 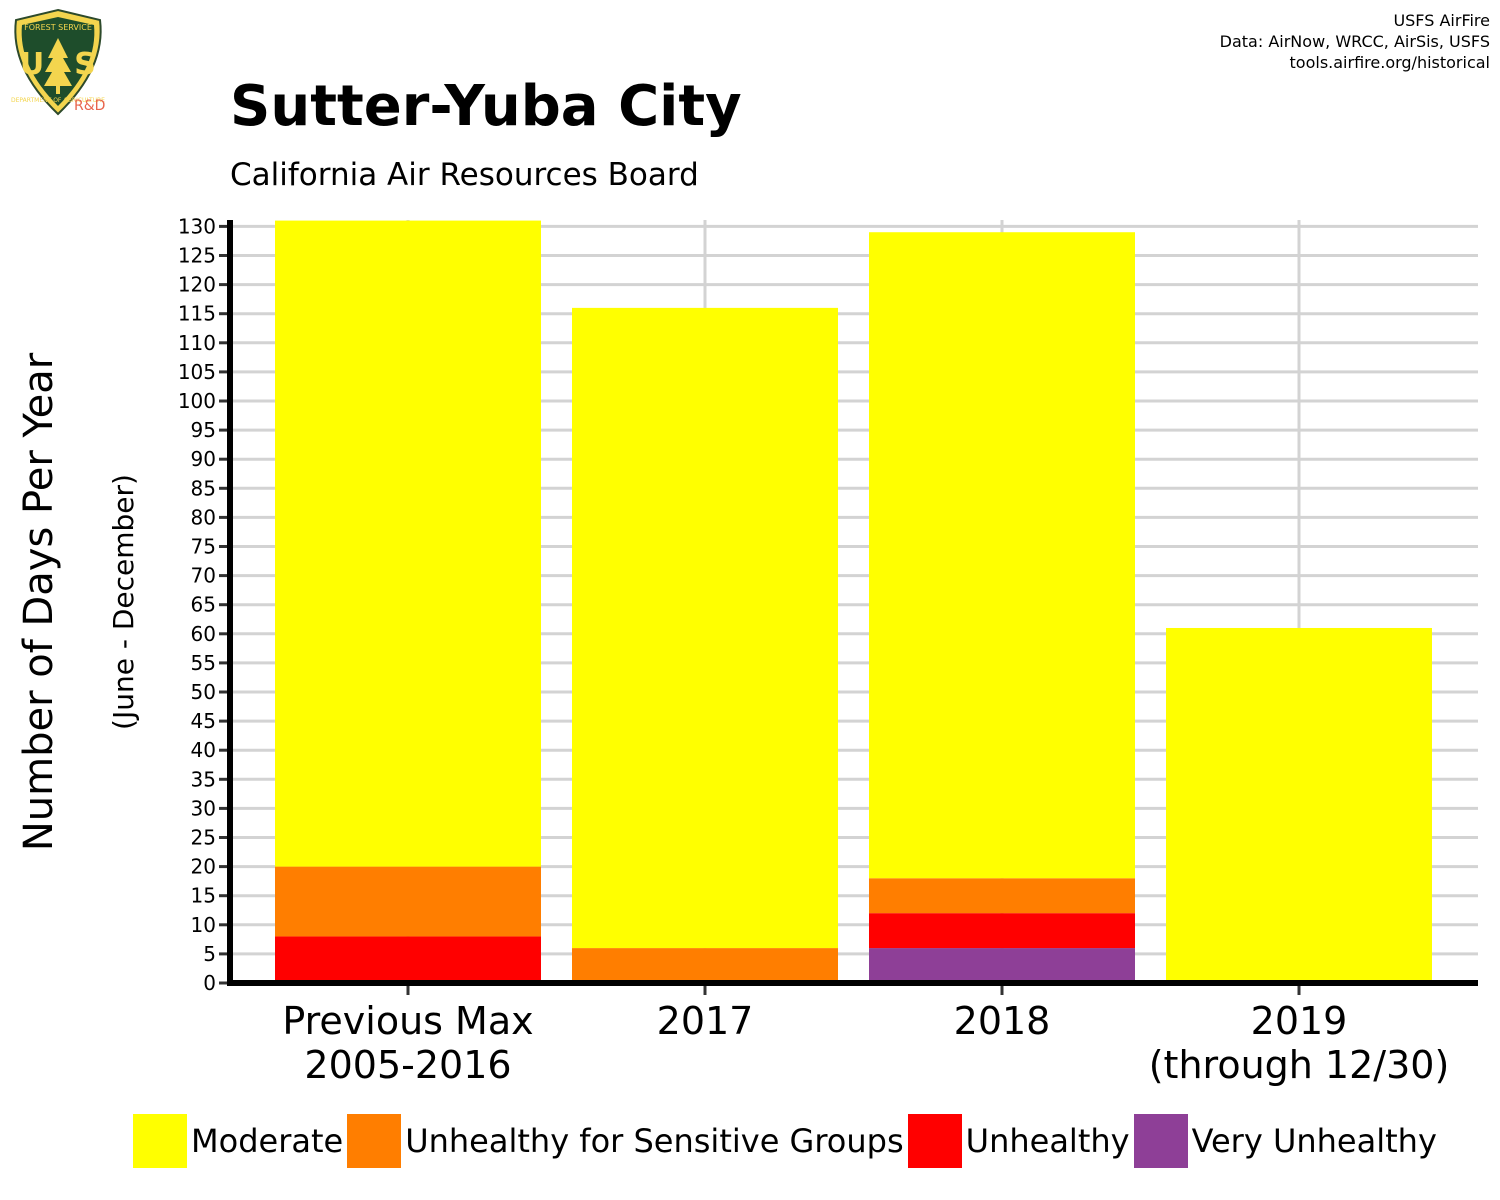 What do you see at coordinates (203, 925) in the screenshot?
I see `y-tick-label: 10` at bounding box center [203, 925].